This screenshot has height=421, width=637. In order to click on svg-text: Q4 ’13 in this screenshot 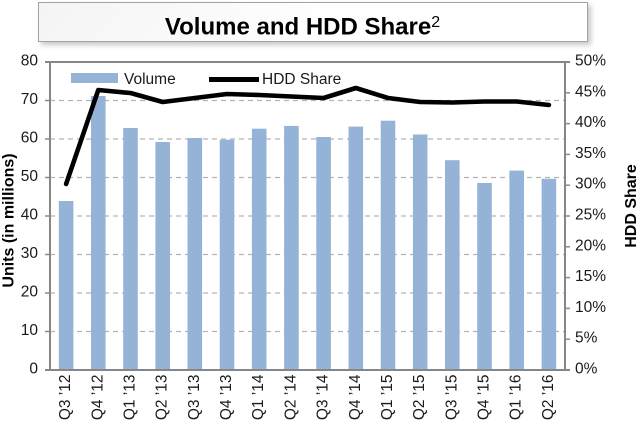, I will do `click(226, 398)`.